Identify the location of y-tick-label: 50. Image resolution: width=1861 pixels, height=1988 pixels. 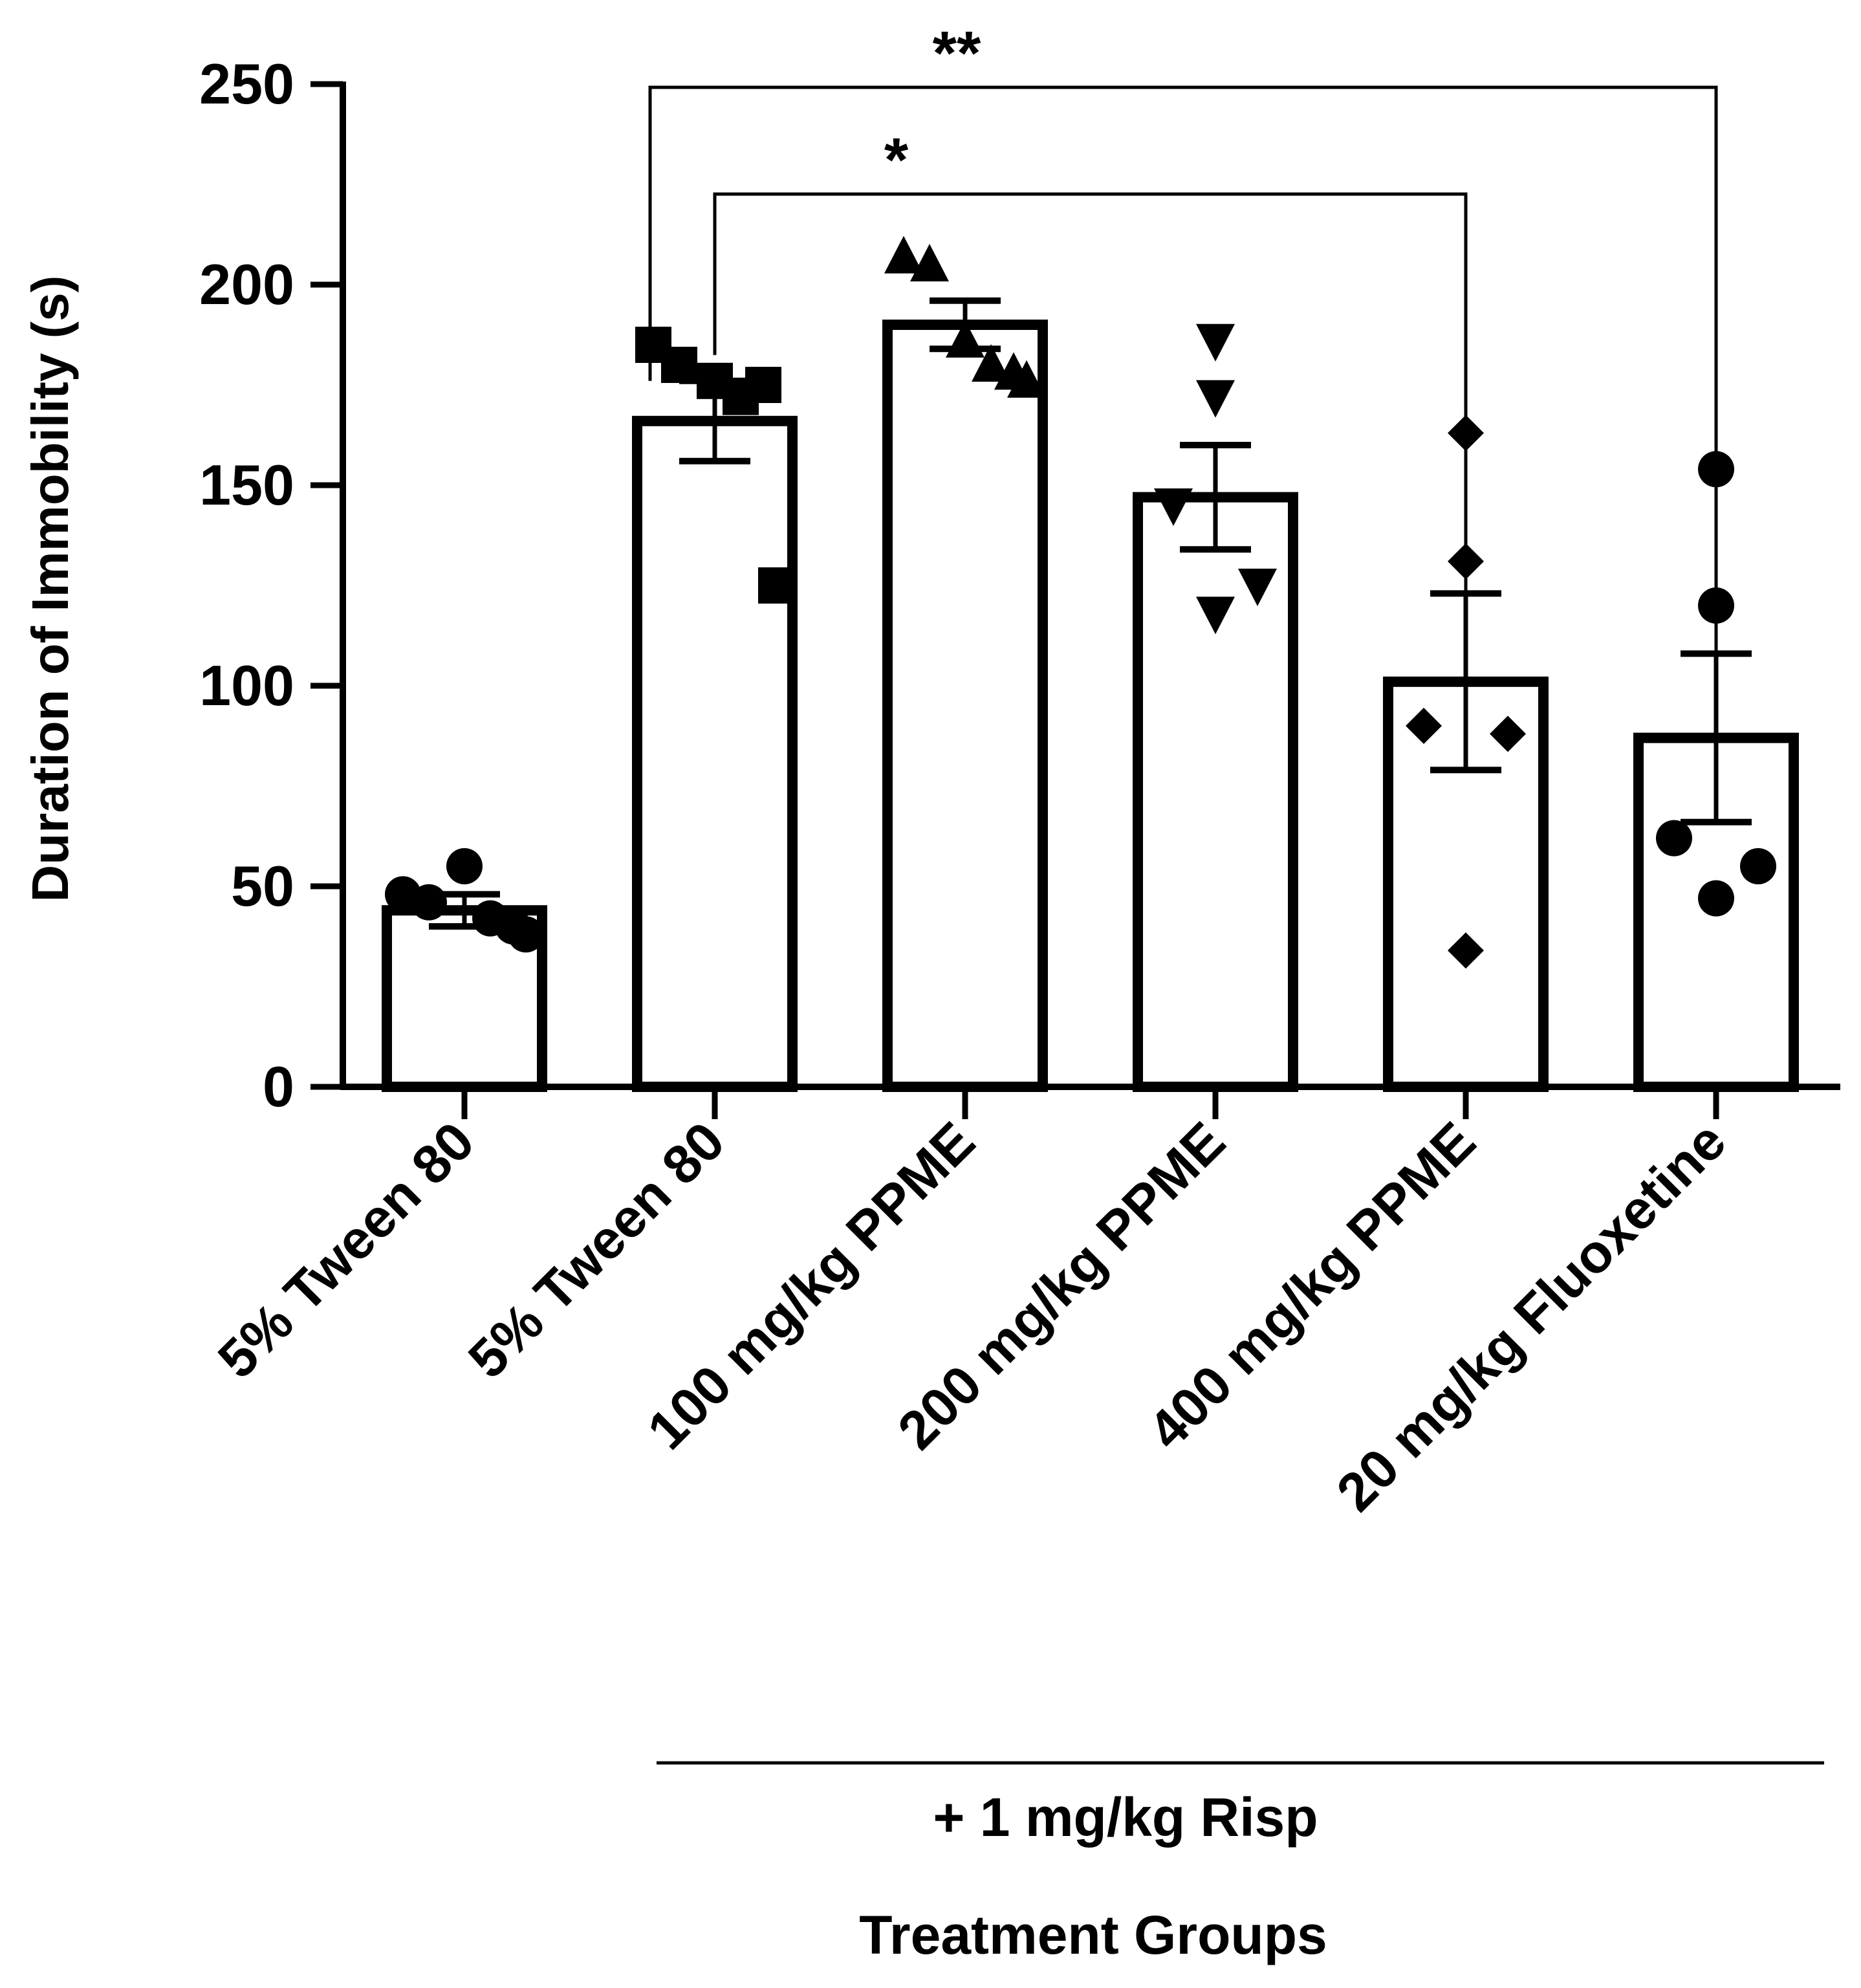
(262, 886).